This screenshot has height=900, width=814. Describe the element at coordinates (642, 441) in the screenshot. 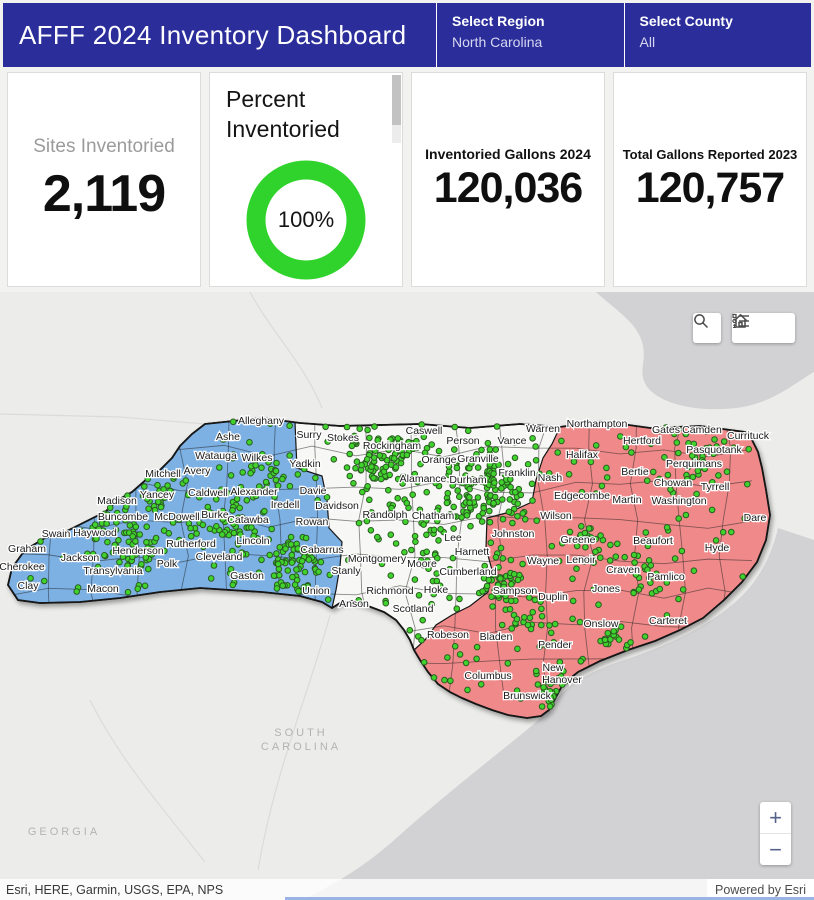

I see `svg-text: Hertford` at that location.